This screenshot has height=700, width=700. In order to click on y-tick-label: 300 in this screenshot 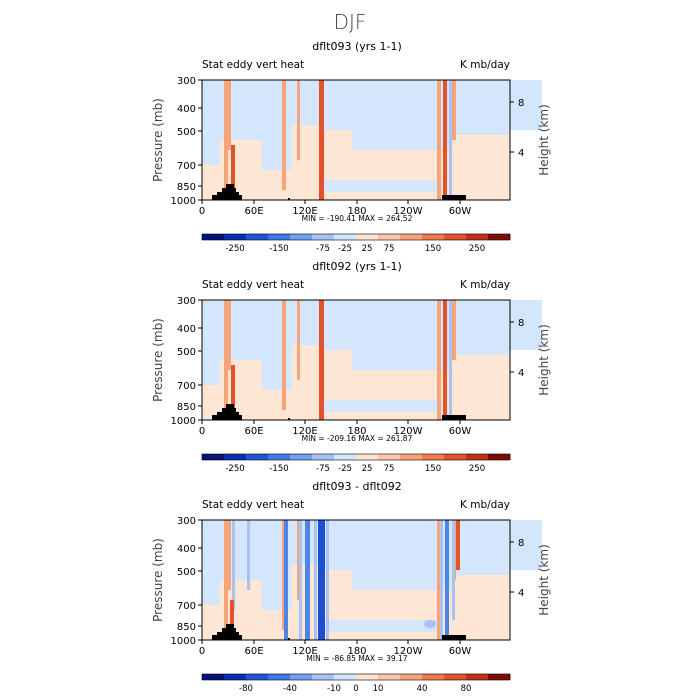, I will do `click(186, 521)`.